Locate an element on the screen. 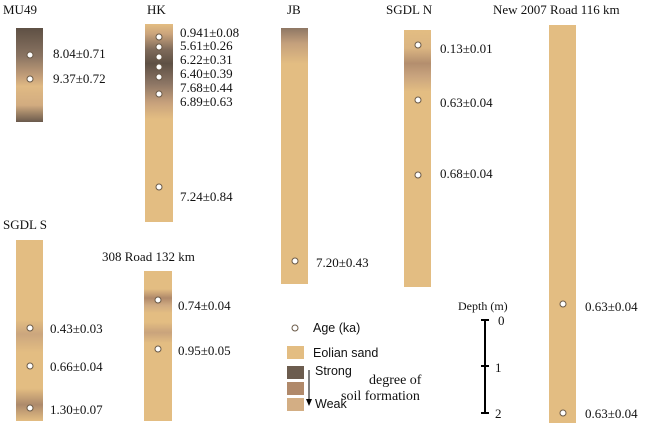 The width and height of the screenshot is (650, 427). section-column-jb is located at coordinates (294, 156).